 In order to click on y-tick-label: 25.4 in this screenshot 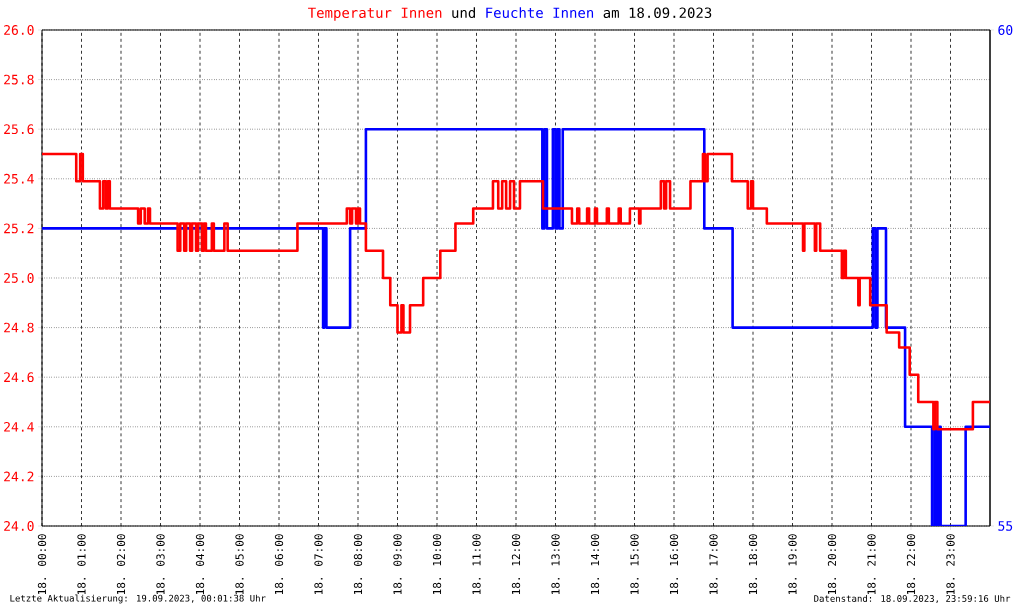, I will do `click(19, 178)`.